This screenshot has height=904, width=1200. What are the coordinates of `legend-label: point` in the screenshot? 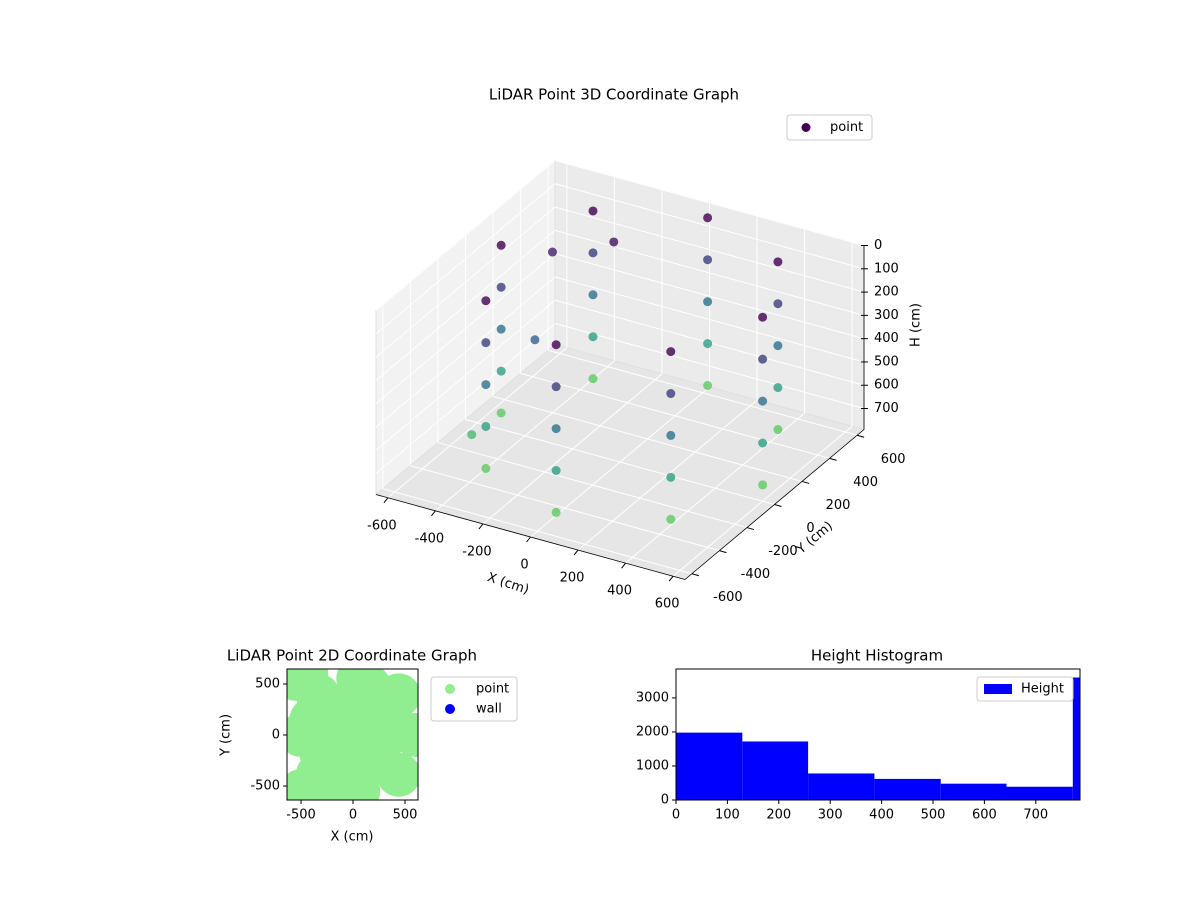 It's located at (492, 689).